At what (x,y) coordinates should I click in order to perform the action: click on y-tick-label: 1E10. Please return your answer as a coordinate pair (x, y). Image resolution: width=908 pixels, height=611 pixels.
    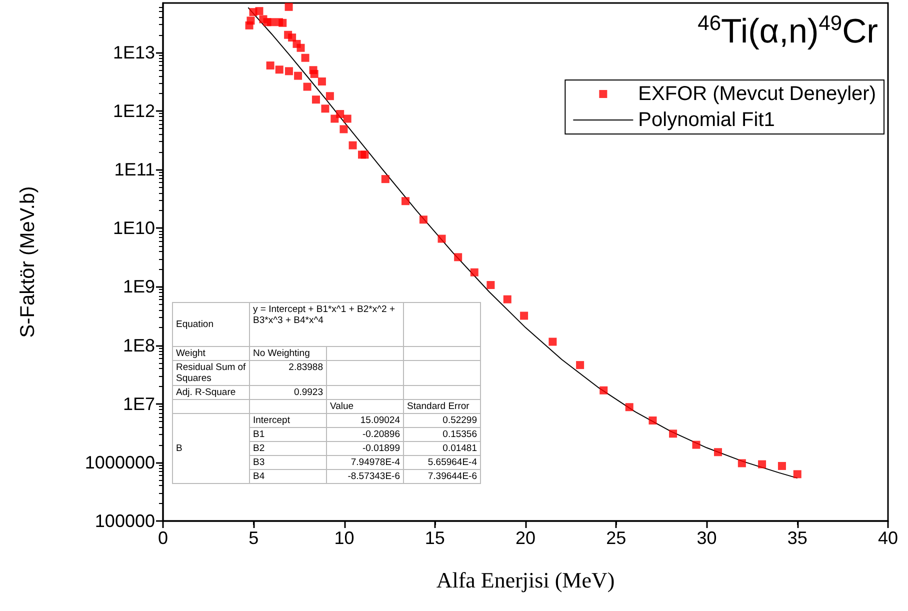
    Looking at the image, I should click on (133, 228).